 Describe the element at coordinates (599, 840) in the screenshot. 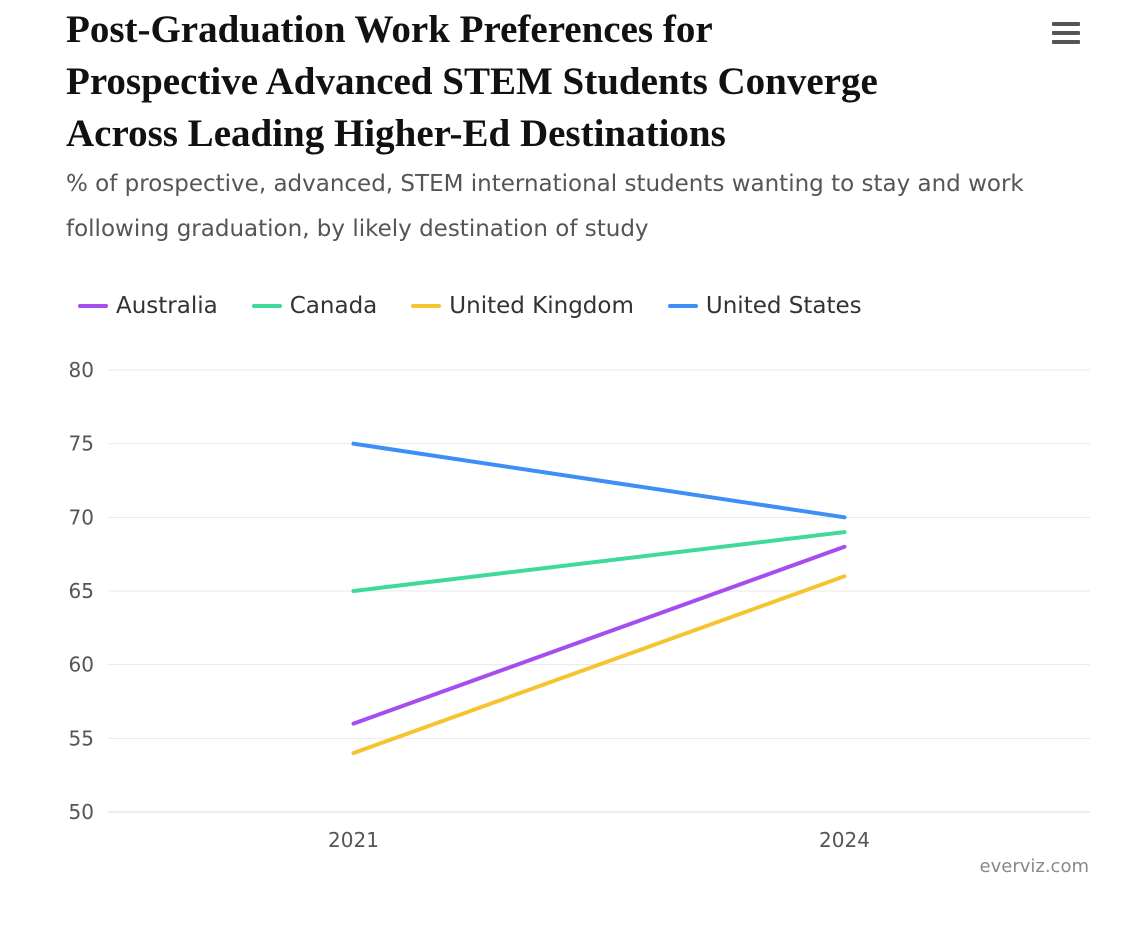

I see `x-axis: 2021 2024` at that location.